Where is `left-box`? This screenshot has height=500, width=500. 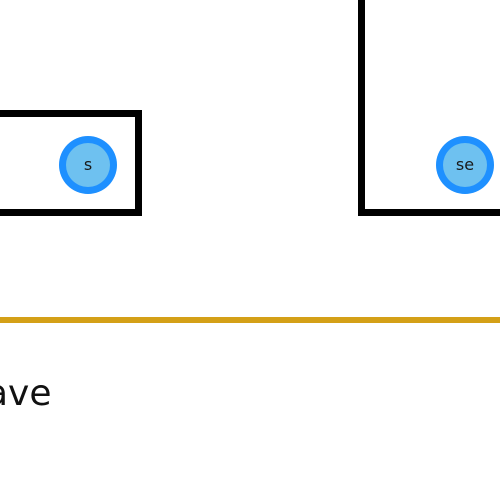 left-box is located at coordinates (71, 163).